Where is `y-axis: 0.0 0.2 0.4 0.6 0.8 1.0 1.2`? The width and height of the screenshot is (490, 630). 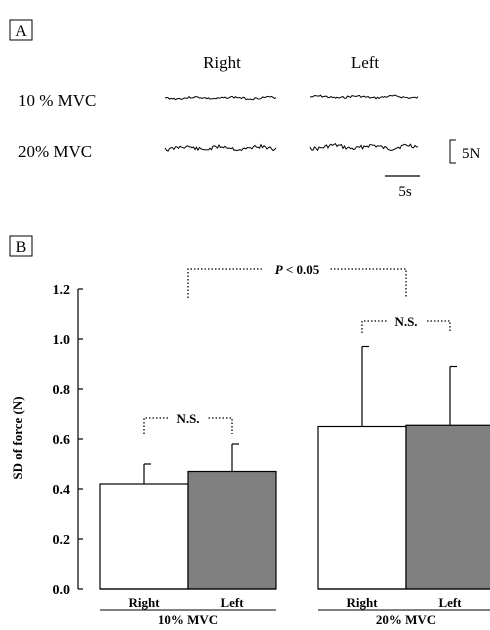 y-axis: 0.0 0.2 0.4 0.6 0.8 1.0 1.2 is located at coordinates (68, 440).